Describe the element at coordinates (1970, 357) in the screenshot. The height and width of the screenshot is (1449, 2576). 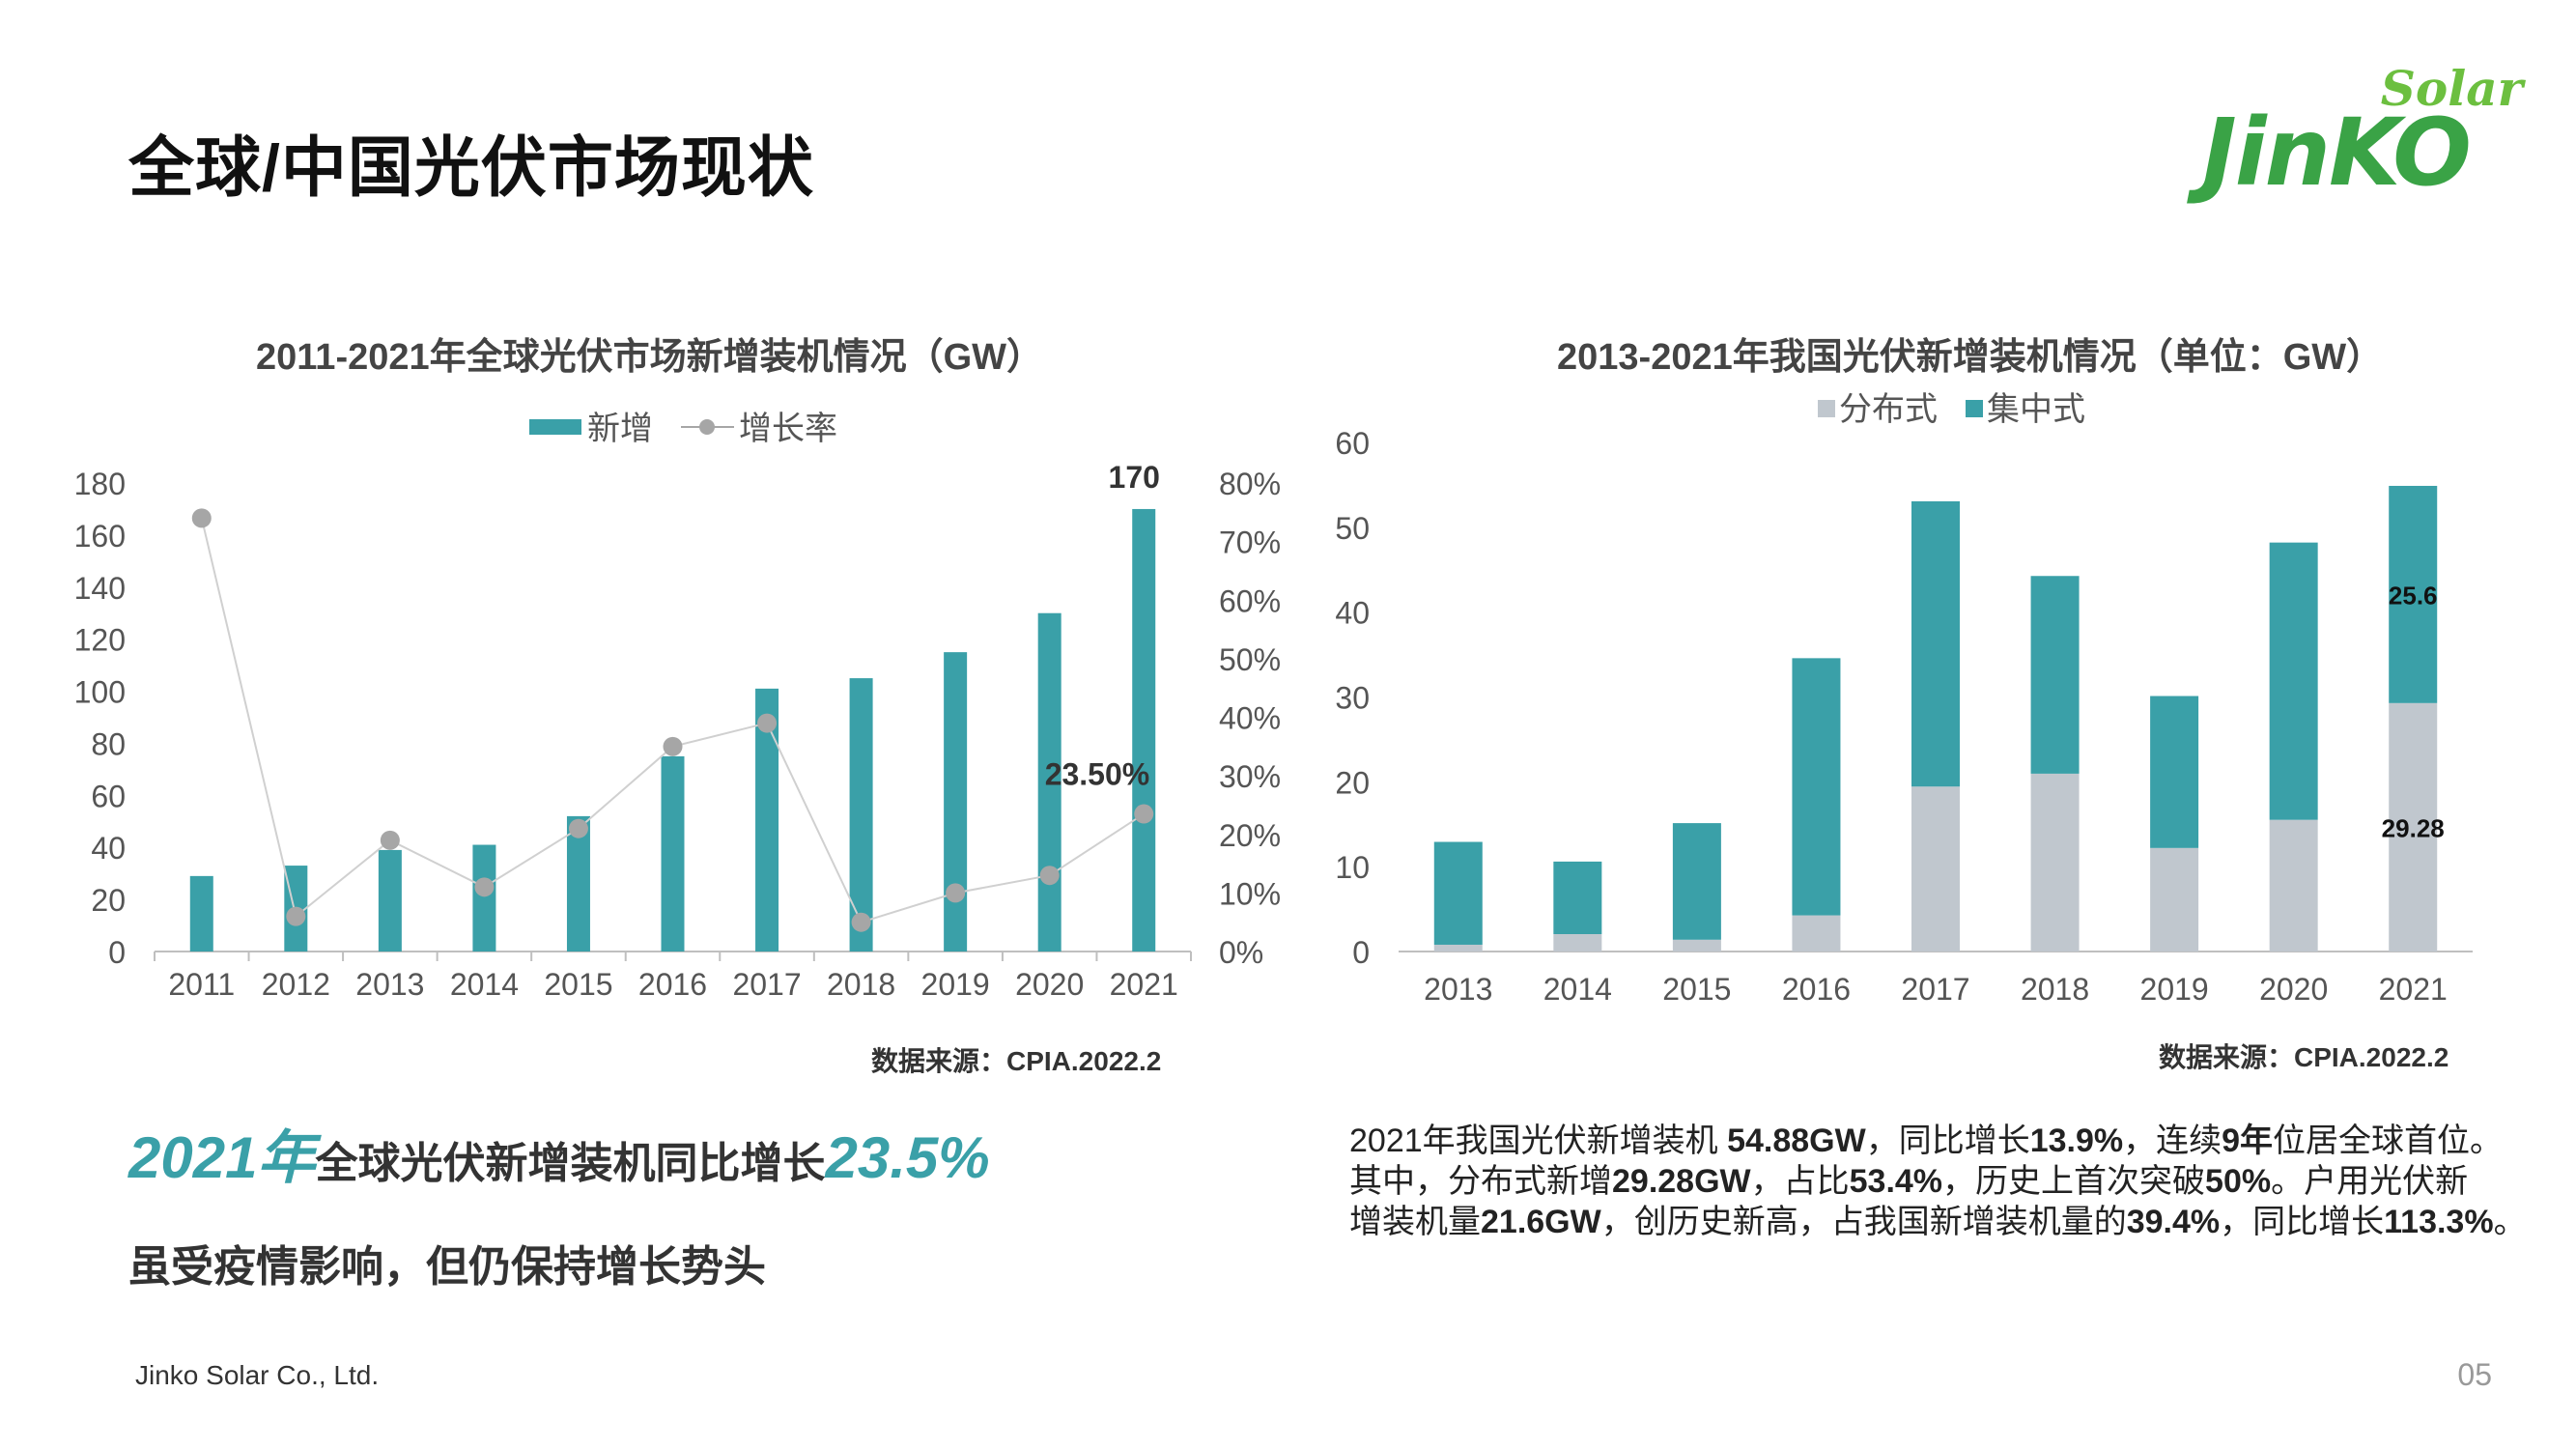
I see `chart2-title: 2013-2021年我国光伏新增装机情况（单位：GW）` at that location.